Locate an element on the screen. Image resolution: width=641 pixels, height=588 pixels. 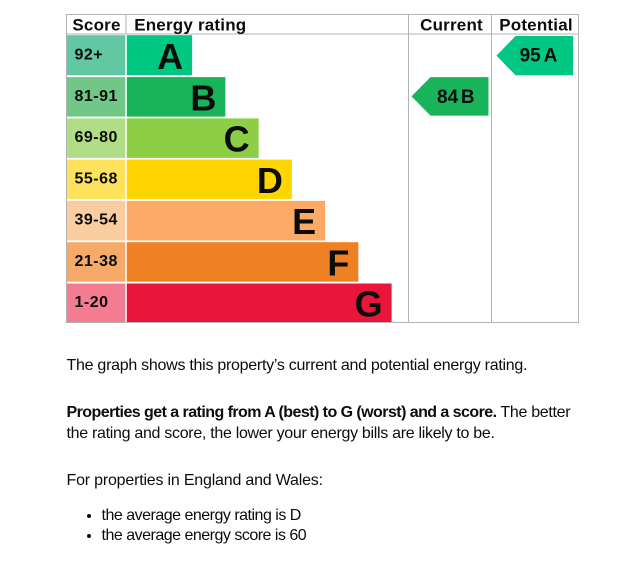
svg-text: E is located at coordinates (304, 221).